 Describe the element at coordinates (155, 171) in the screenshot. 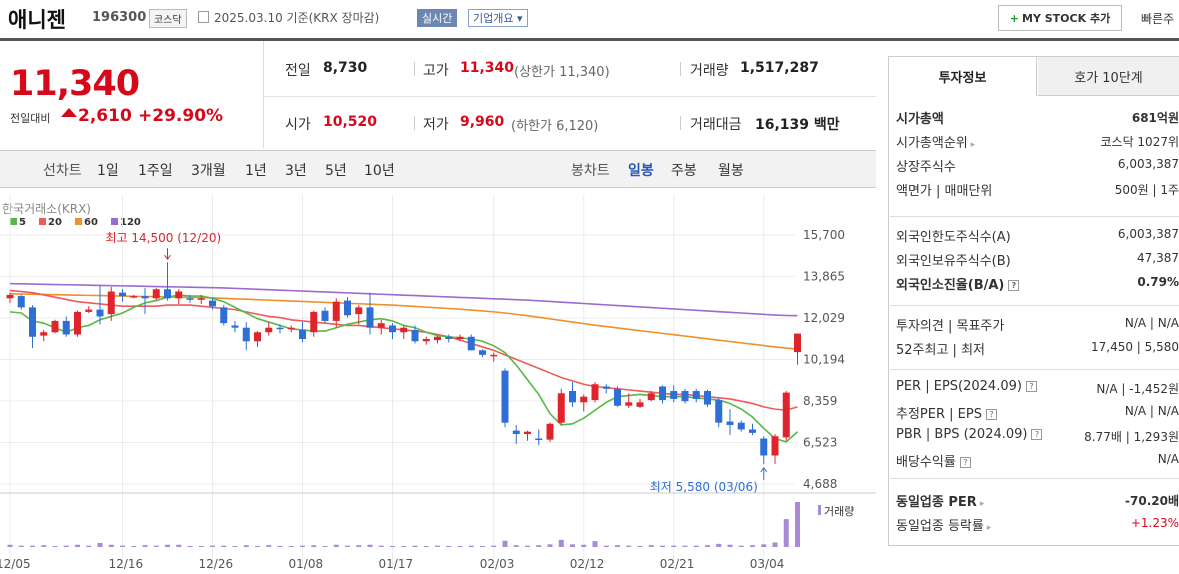

I see `tab-1w: 1주일` at that location.